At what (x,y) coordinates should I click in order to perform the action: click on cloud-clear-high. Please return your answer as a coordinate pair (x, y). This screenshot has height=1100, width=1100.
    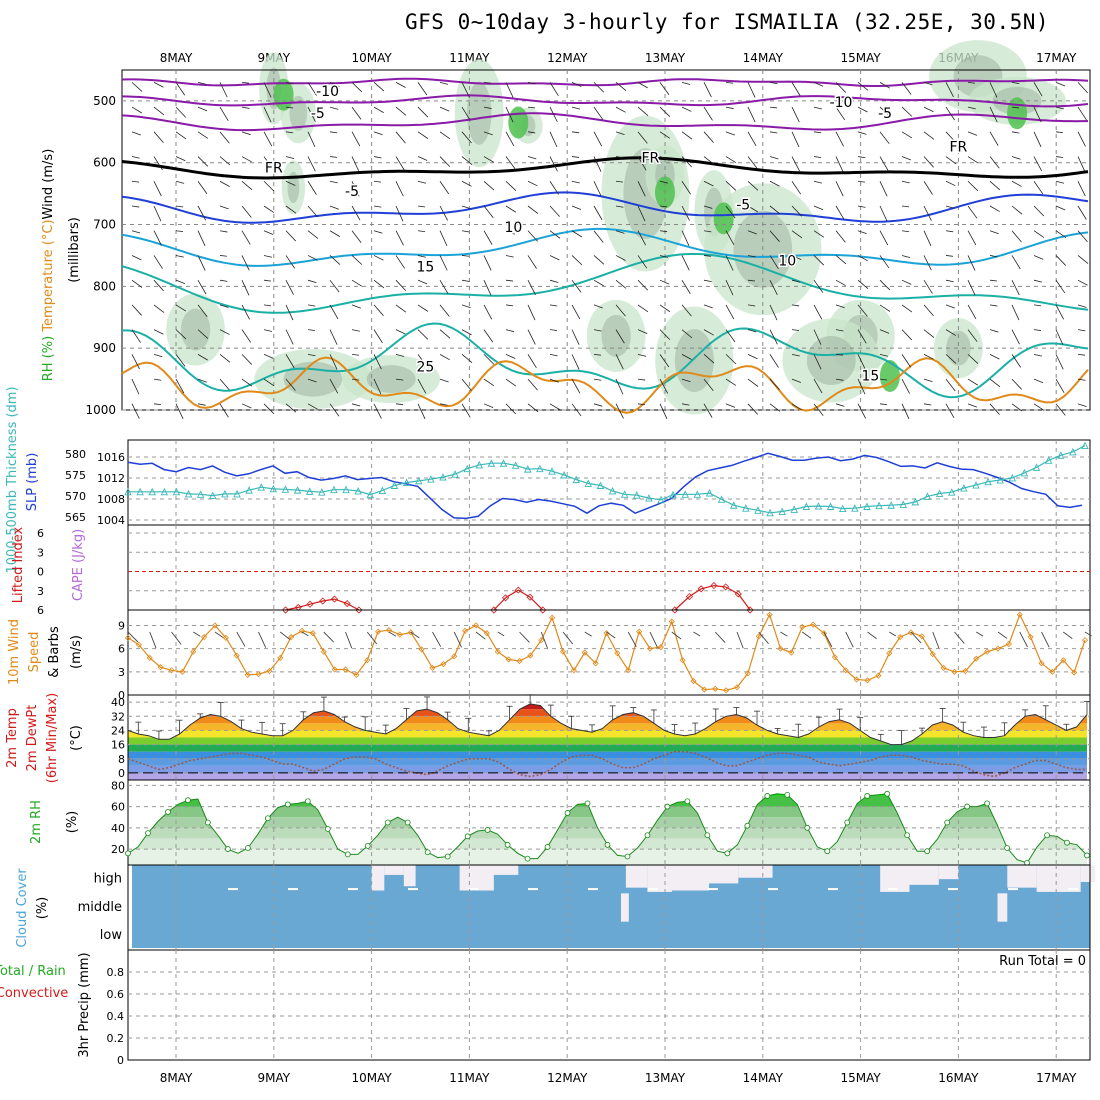
    Looking at the image, I should click on (636, 876).